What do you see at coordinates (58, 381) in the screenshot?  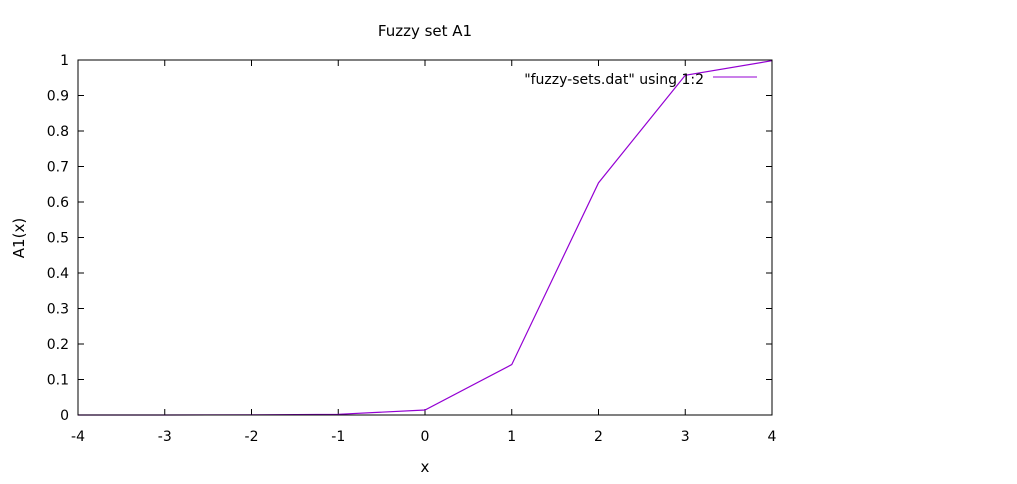 I see `y-tick-label: 0.1` at bounding box center [58, 381].